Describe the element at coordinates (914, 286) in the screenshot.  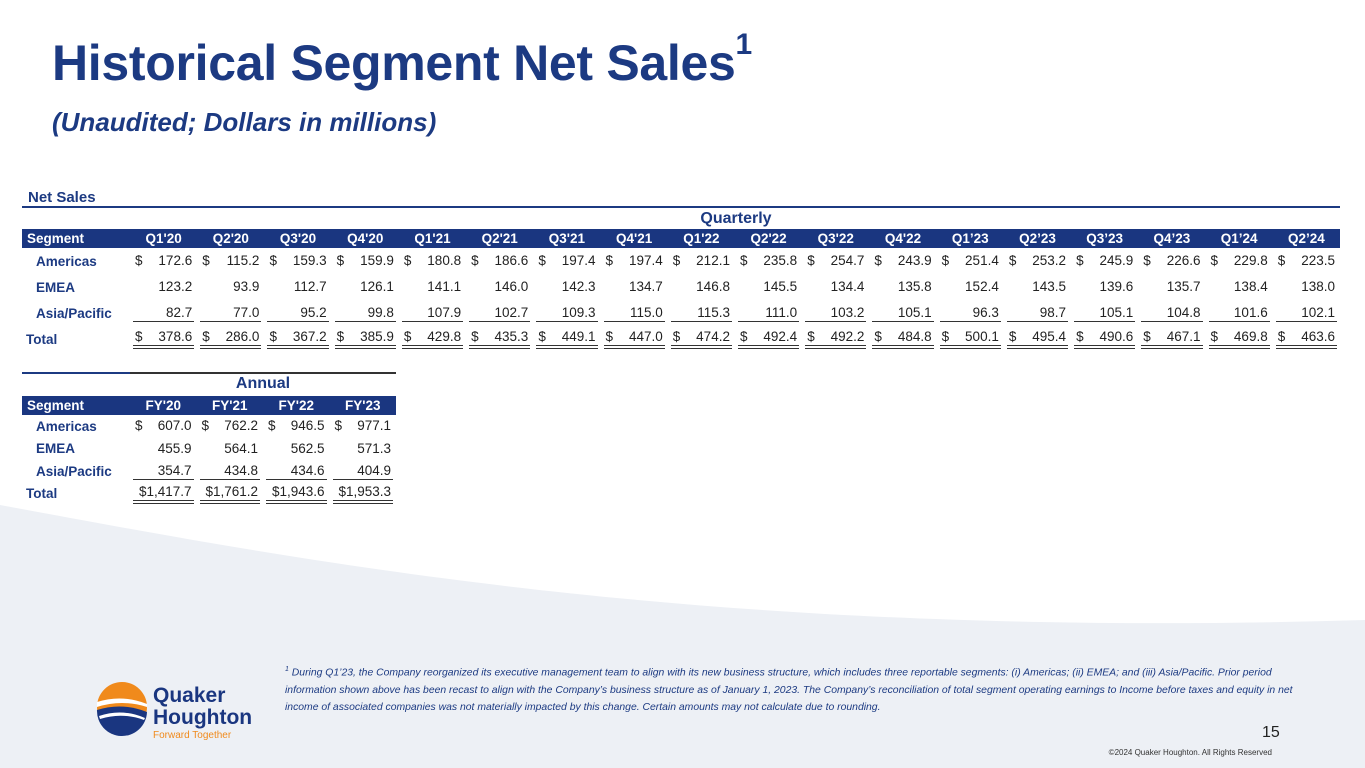
I see `value: 135.8` at that location.